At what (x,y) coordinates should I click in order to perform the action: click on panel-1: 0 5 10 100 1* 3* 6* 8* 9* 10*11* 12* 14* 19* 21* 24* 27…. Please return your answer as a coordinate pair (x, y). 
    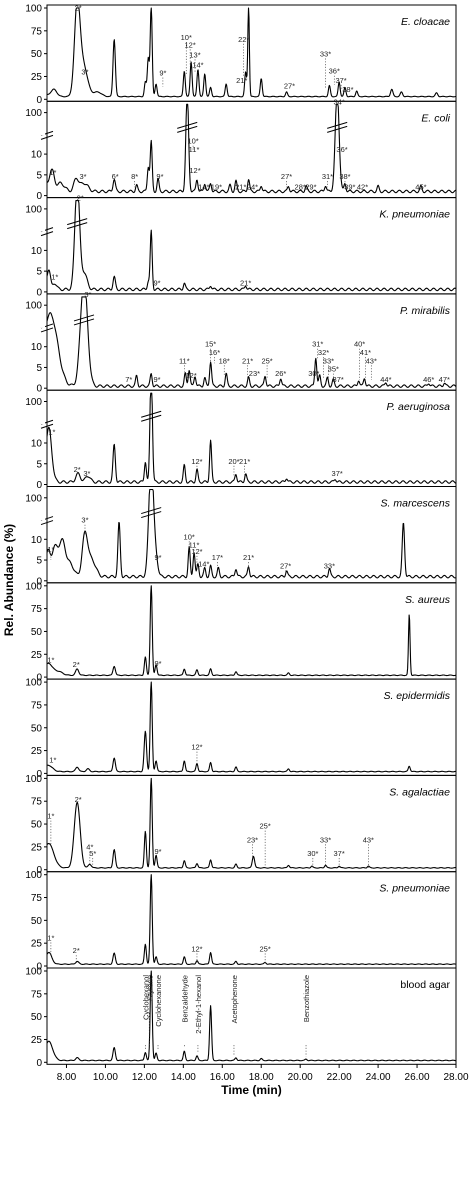
    Looking at the image, I should click on (241, 149).